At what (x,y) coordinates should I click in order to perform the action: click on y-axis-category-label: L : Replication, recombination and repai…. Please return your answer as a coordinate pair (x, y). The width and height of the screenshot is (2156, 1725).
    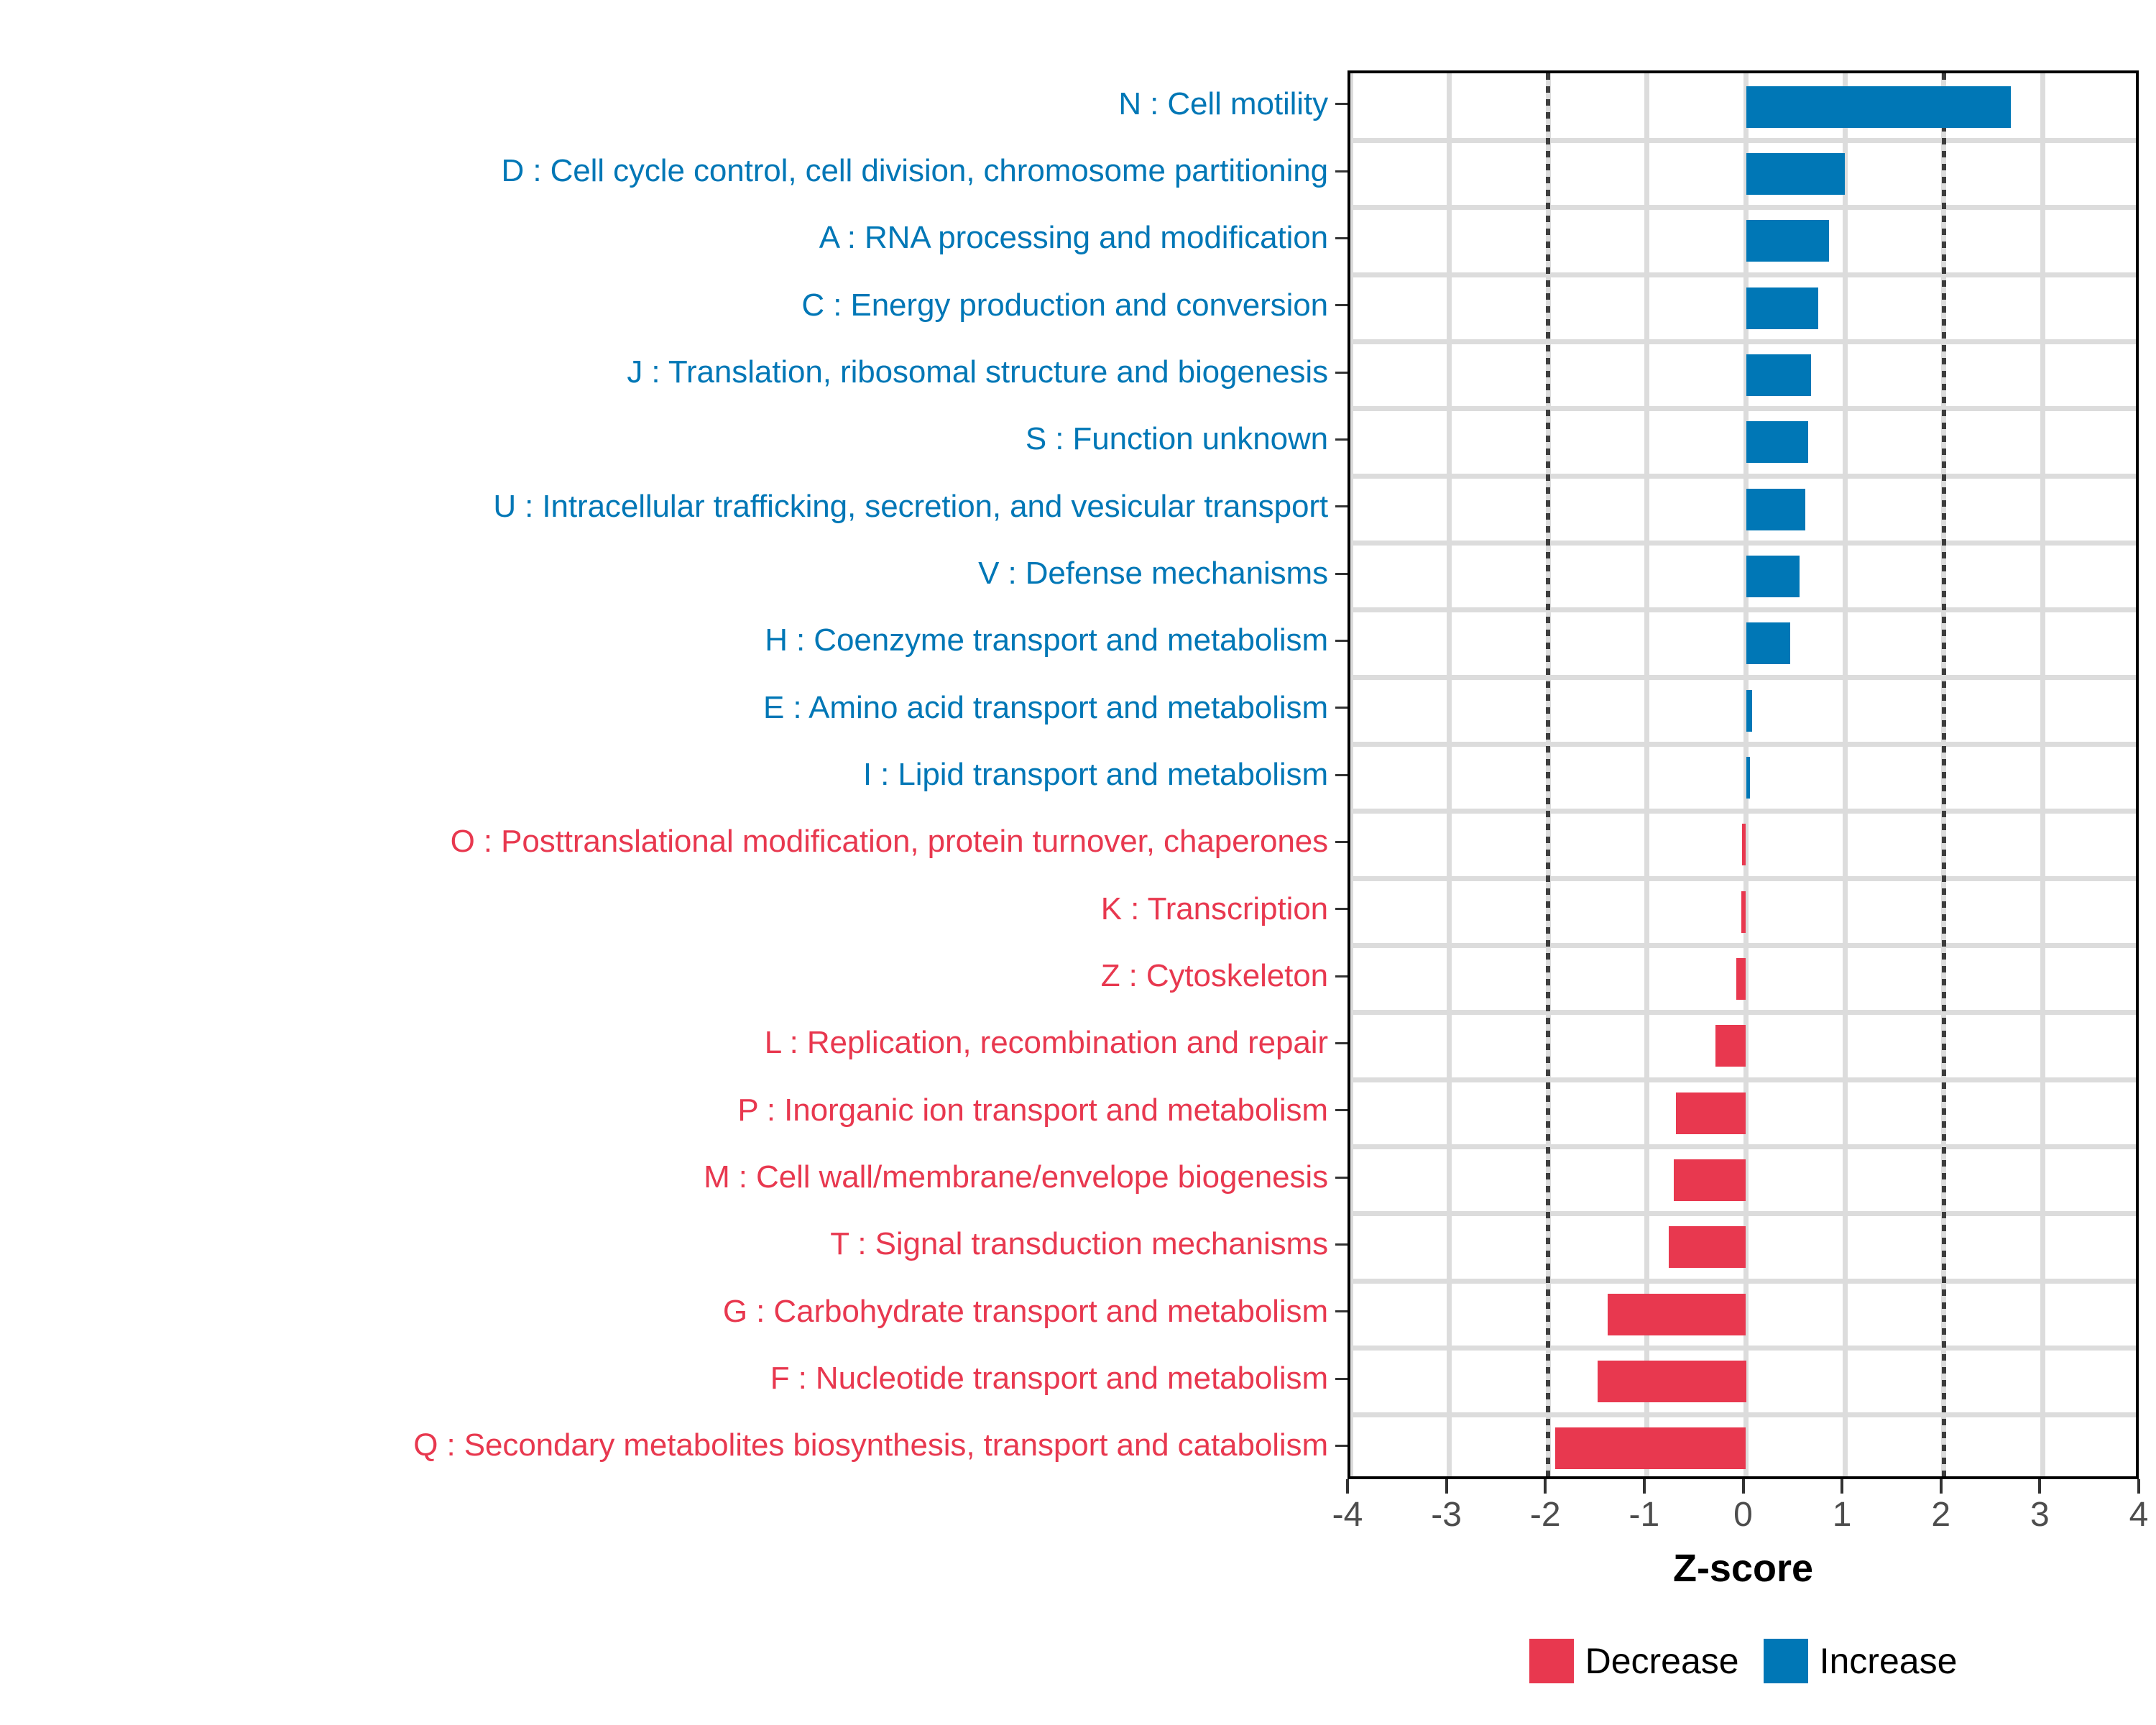
    Looking at the image, I should click on (1046, 1043).